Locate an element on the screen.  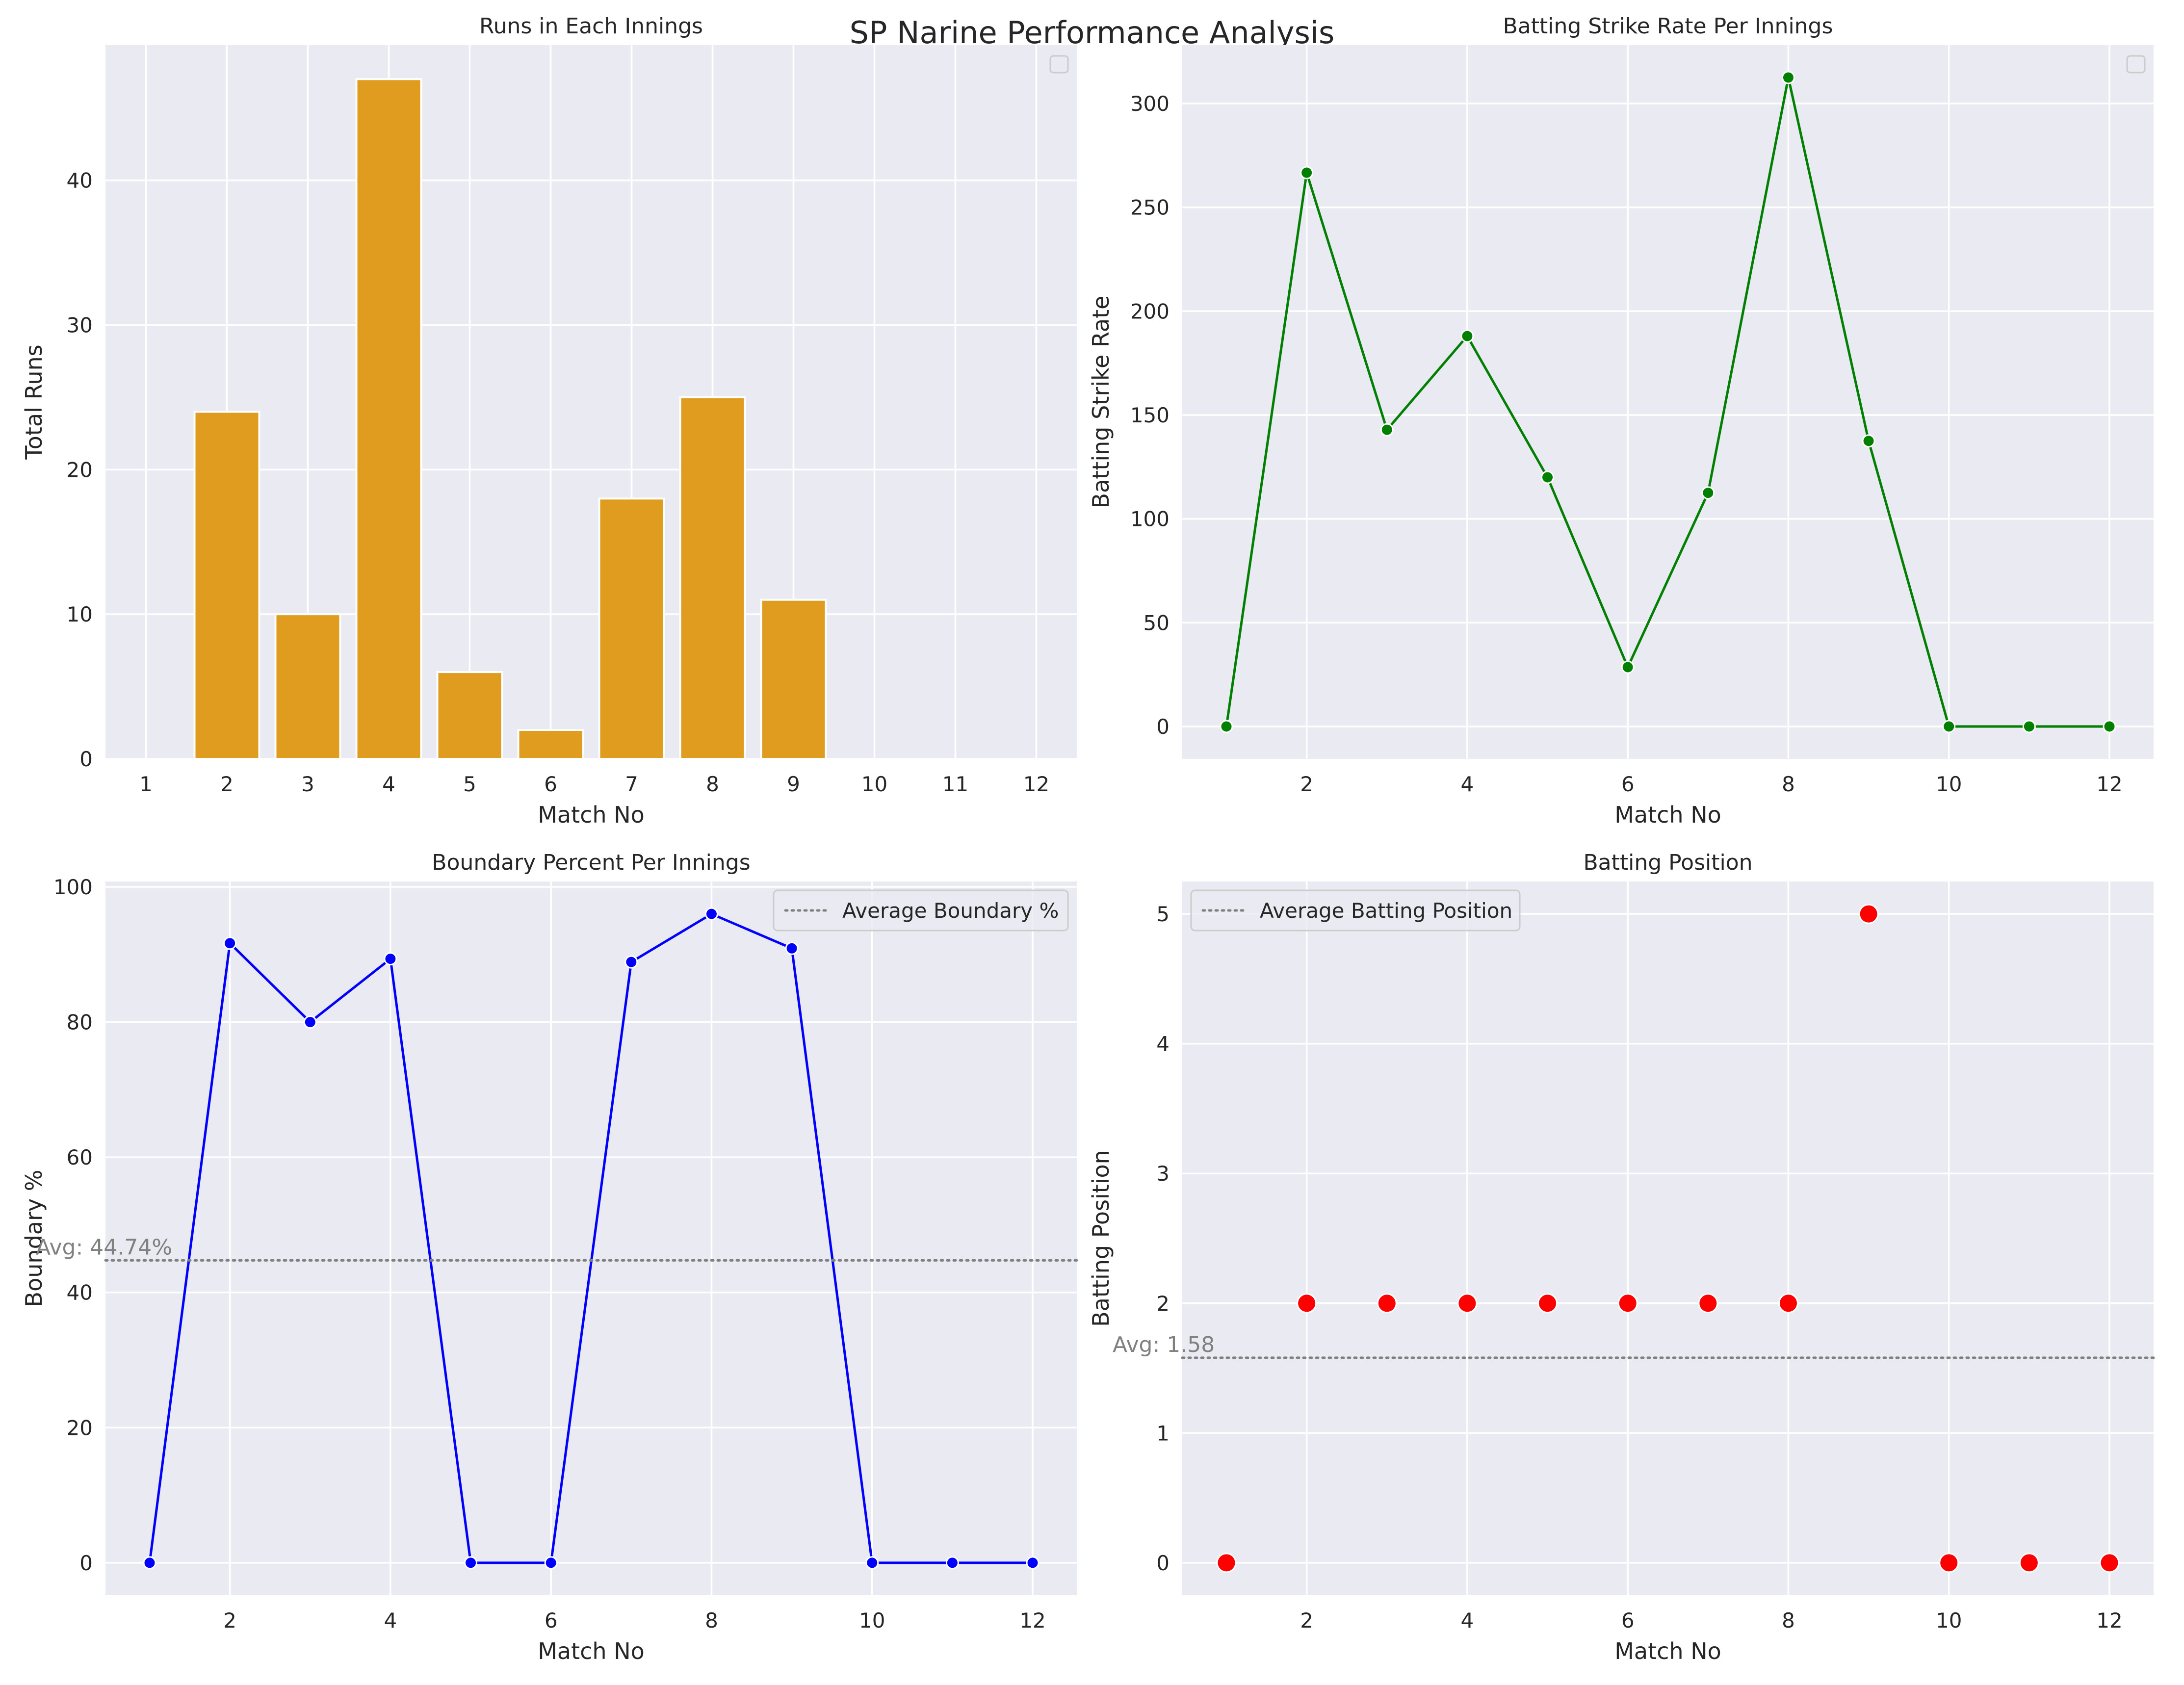
y-tick-label: 1 is located at coordinates (1163, 1433).